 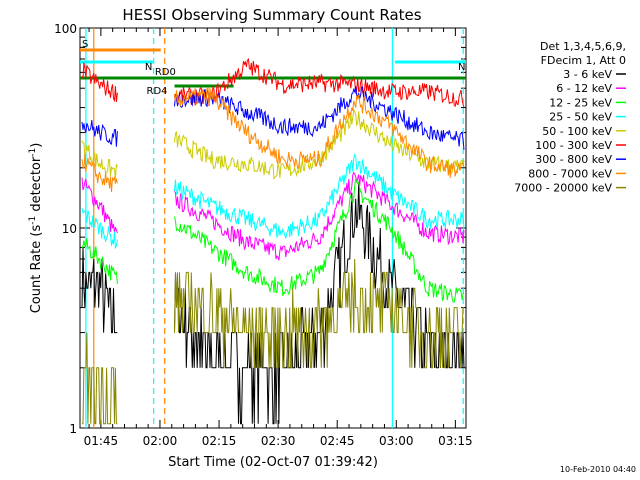 What do you see at coordinates (396, 441) in the screenshot?
I see `x-tick-label: 03:00` at bounding box center [396, 441].